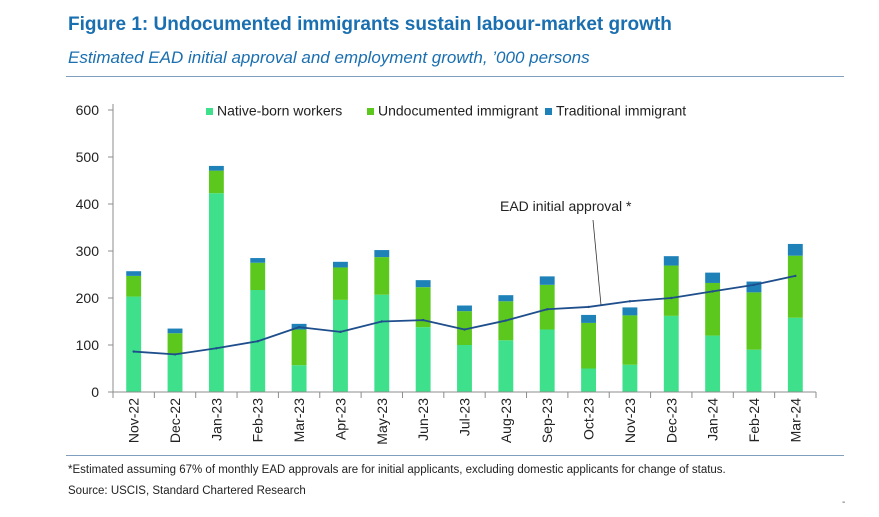 This screenshot has width=879, height=517. Describe the element at coordinates (88, 157) in the screenshot. I see `y-tick-label: 500` at that location.